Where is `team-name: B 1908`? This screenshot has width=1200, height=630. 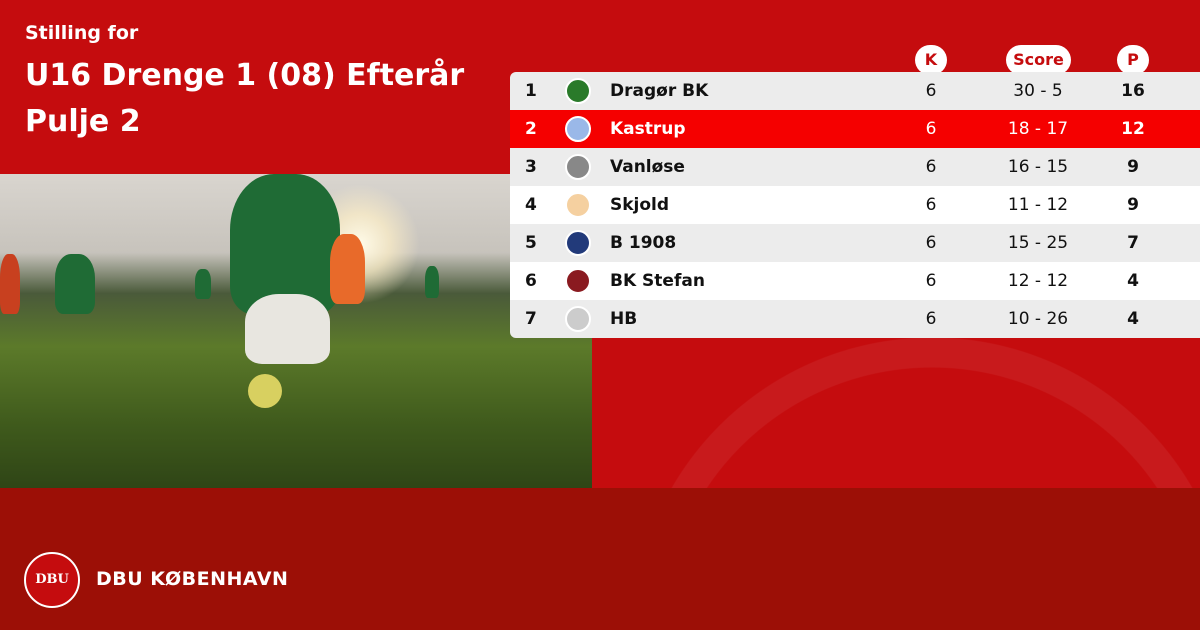
team-name: B 1908 is located at coordinates (643, 243).